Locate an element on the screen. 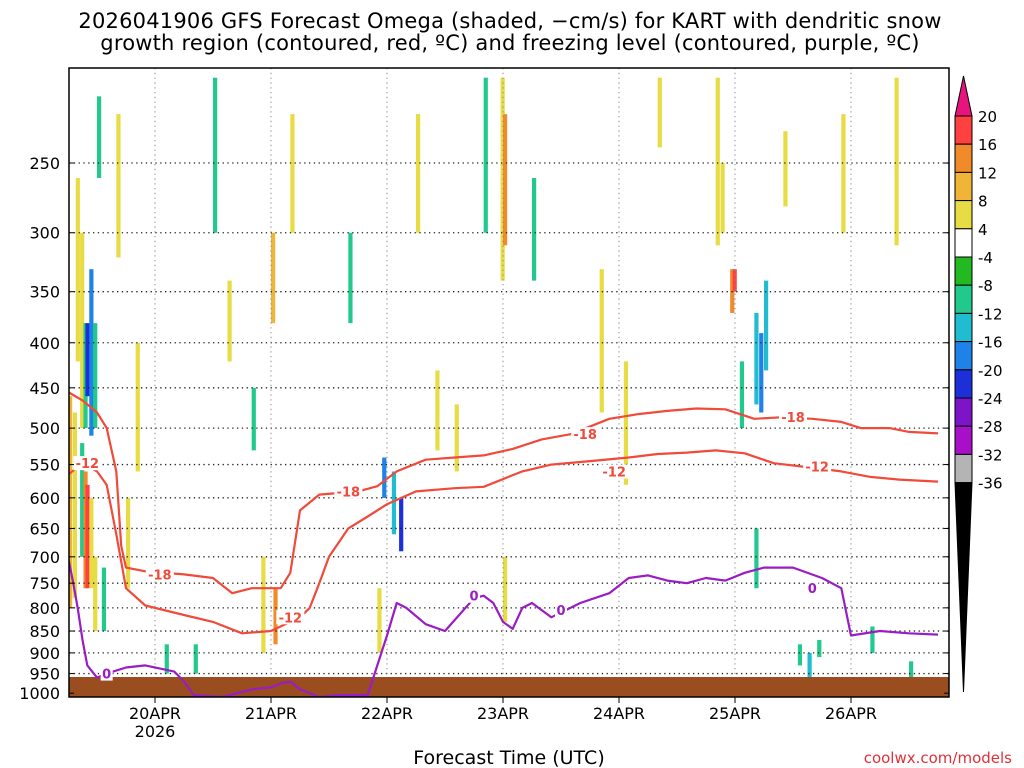 The width and height of the screenshot is (1024, 768). y-tick-label: 650 is located at coordinates (44, 528).